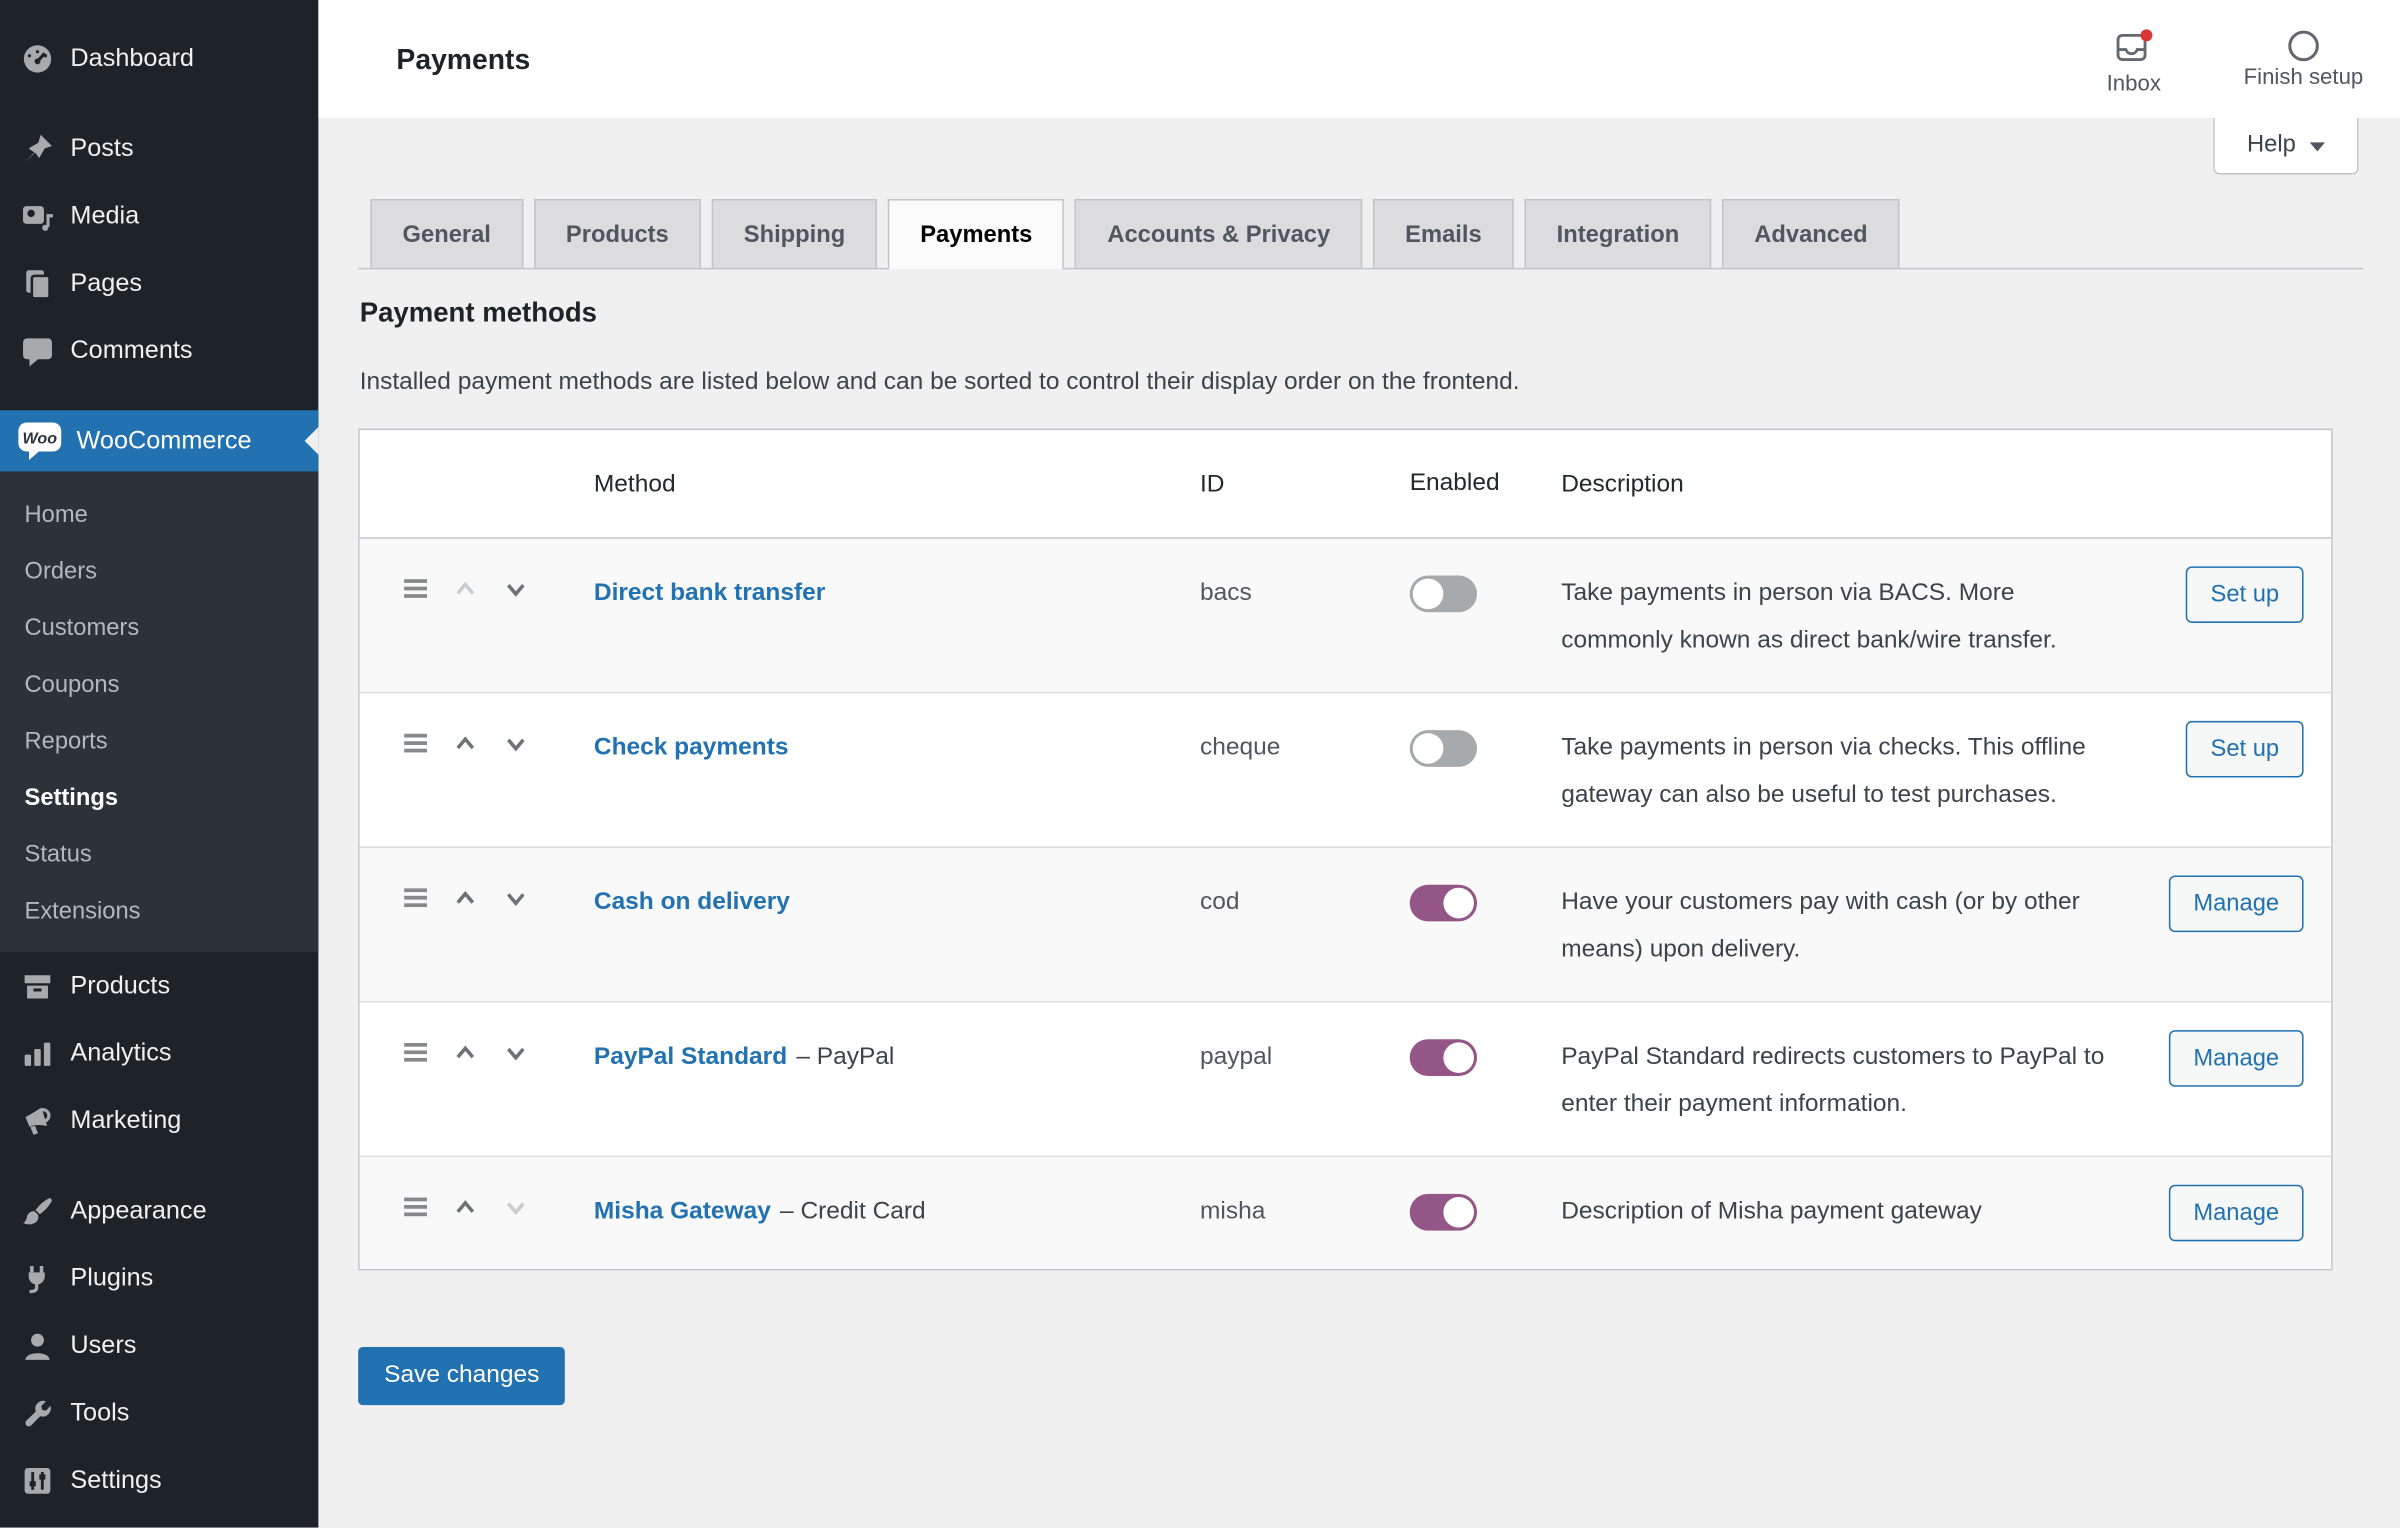 This screenshot has width=2400, height=1528. I want to click on sidebar-item-users: Users, so click(159, 1345).